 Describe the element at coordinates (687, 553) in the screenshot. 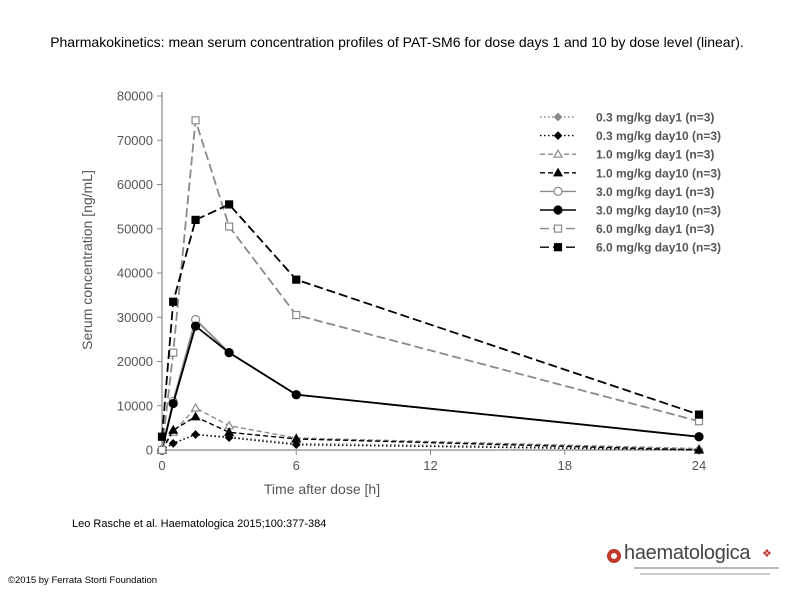

I see `logo-text: haematologica` at that location.